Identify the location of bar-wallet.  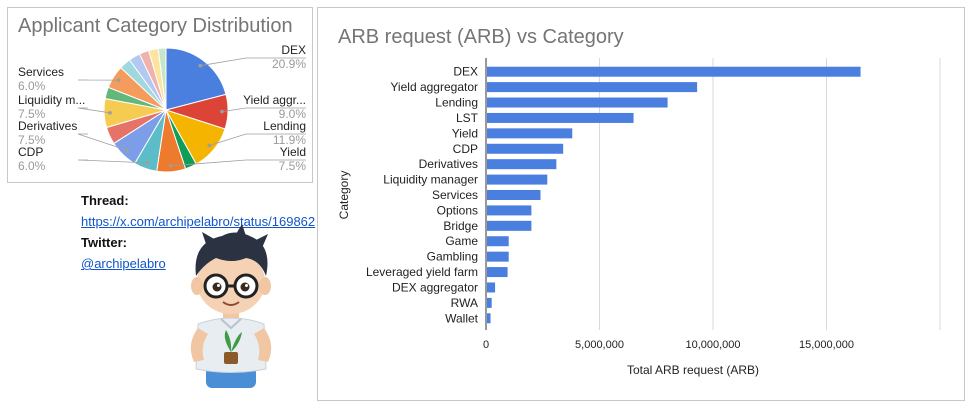
(489, 318).